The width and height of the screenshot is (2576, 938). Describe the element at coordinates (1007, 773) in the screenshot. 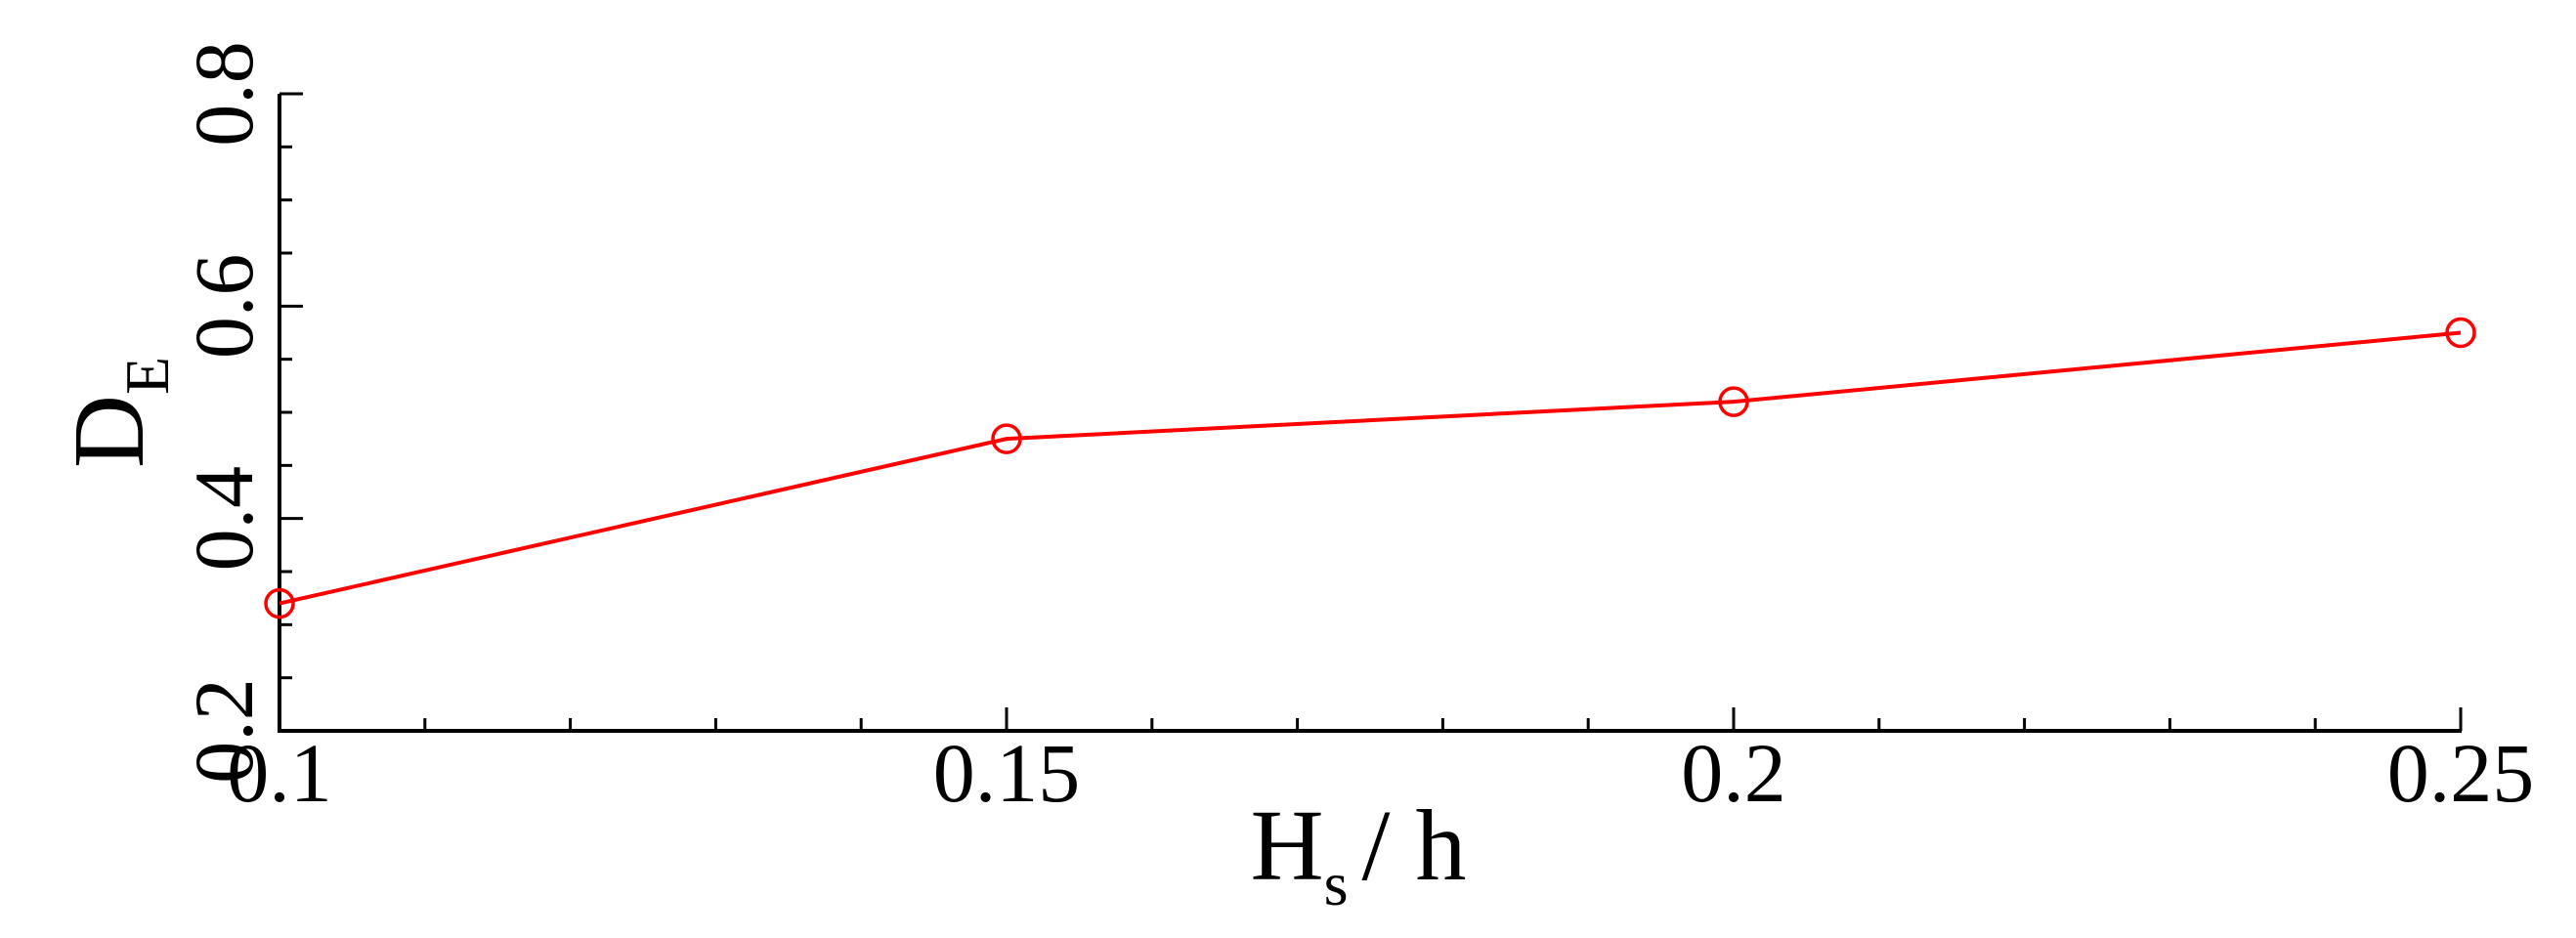

I see `x-tick-label: 0.15` at that location.